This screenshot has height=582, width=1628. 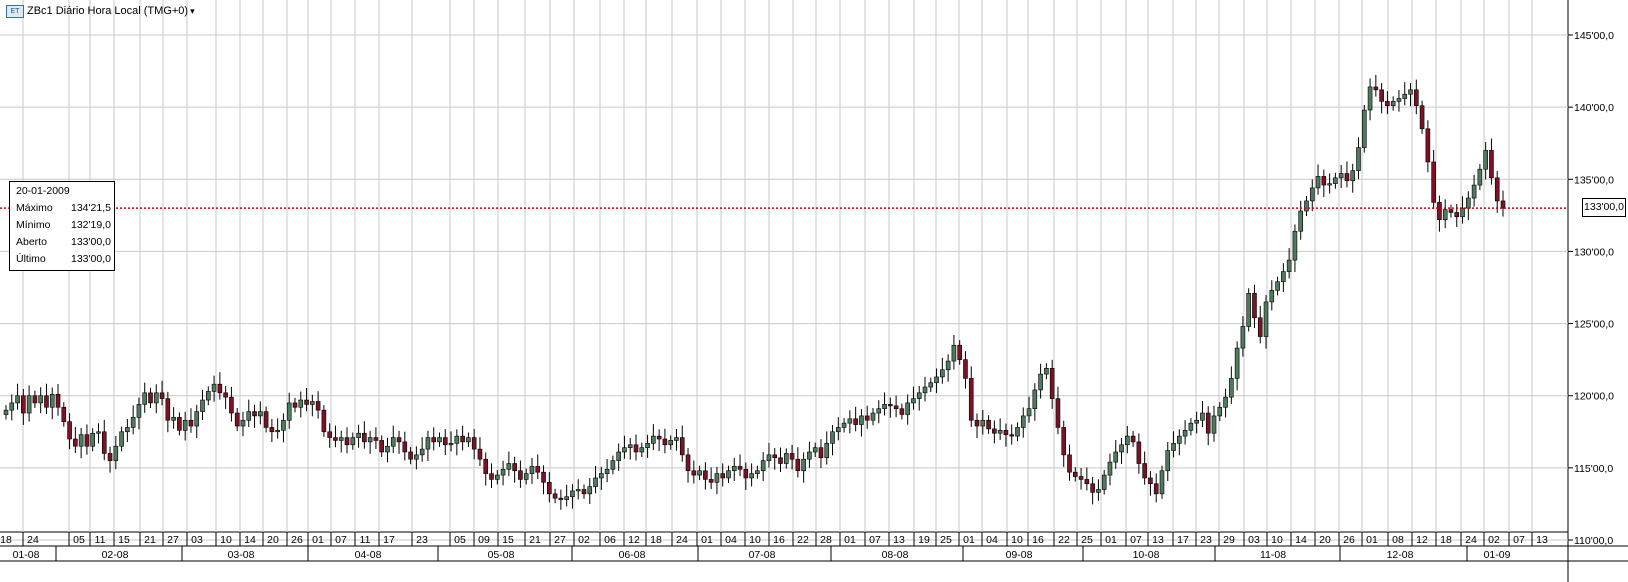 I want to click on x-day-label: 15, so click(x=124, y=540).